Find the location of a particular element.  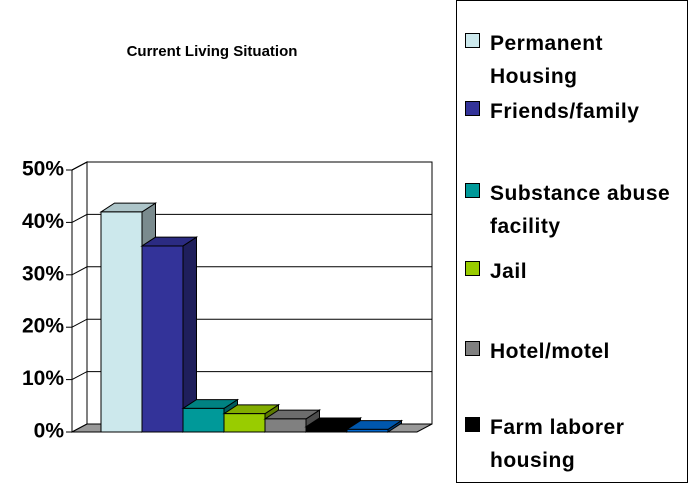

side-wall is located at coordinates (79, 297).